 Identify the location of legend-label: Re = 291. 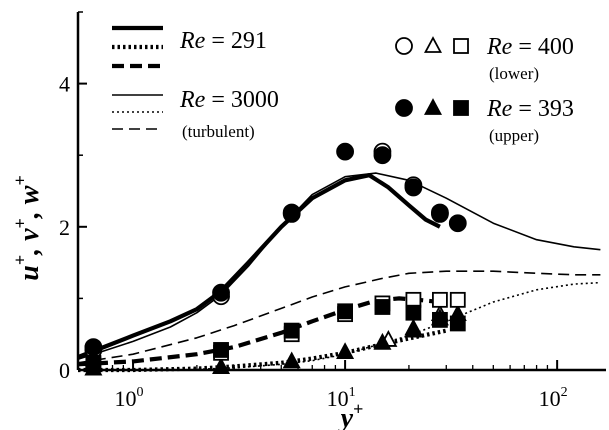
(223, 41).